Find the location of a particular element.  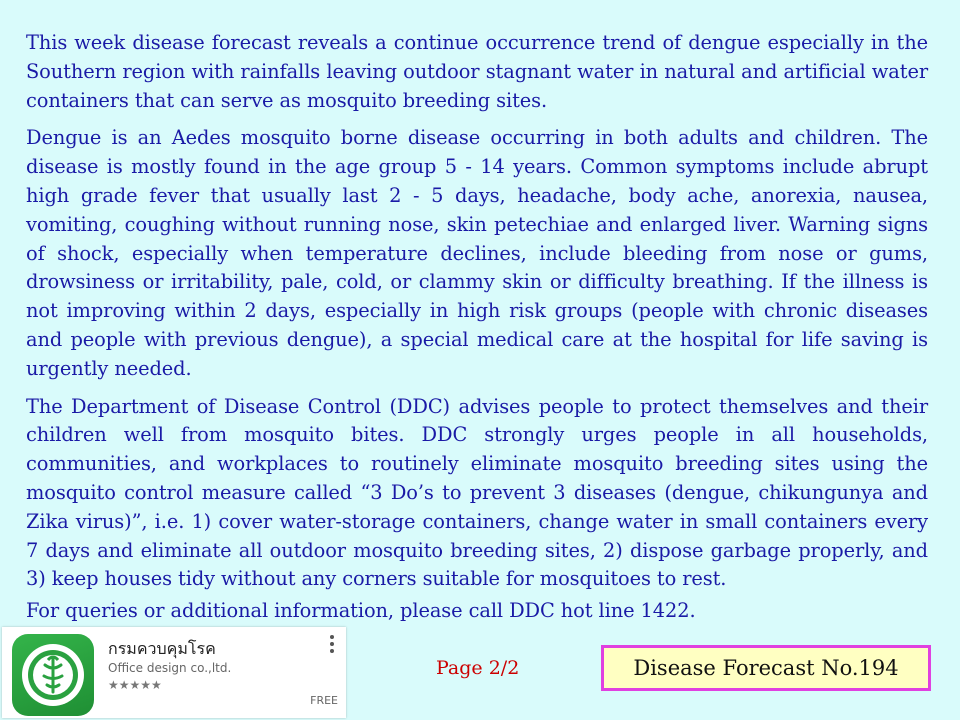

app-name: กรมควบคุมโรค is located at coordinates (162, 648).